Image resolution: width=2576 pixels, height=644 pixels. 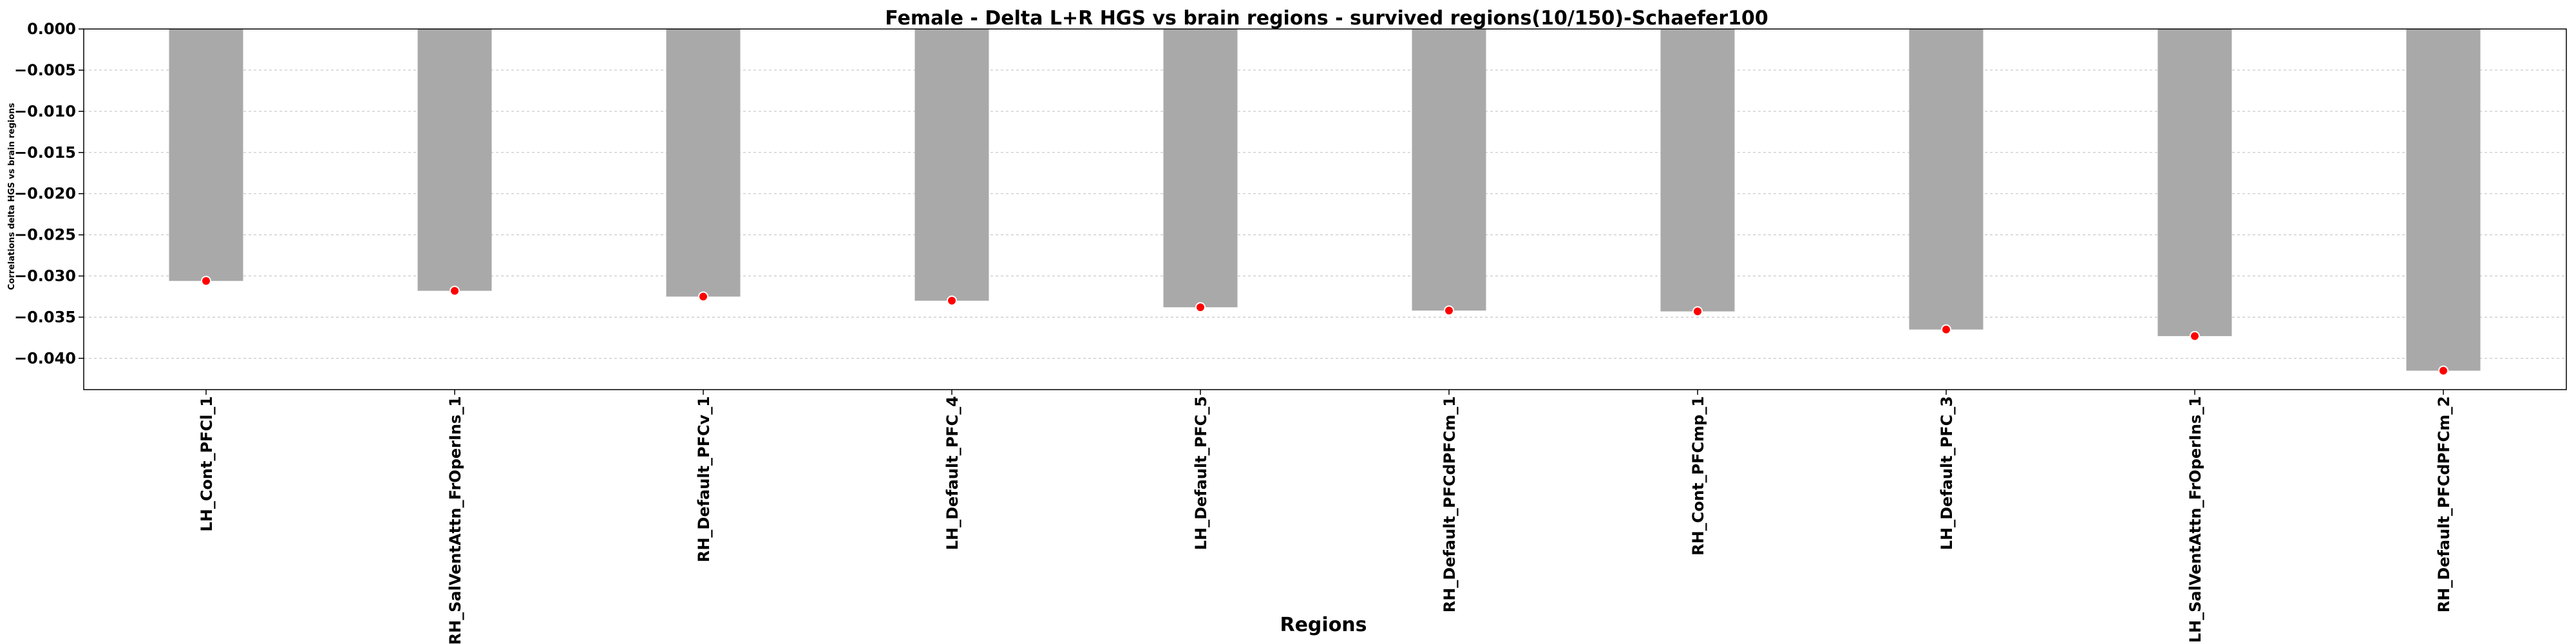 I want to click on y-axis-label: Correlations delta HGS vs brain regions, so click(x=12, y=197).